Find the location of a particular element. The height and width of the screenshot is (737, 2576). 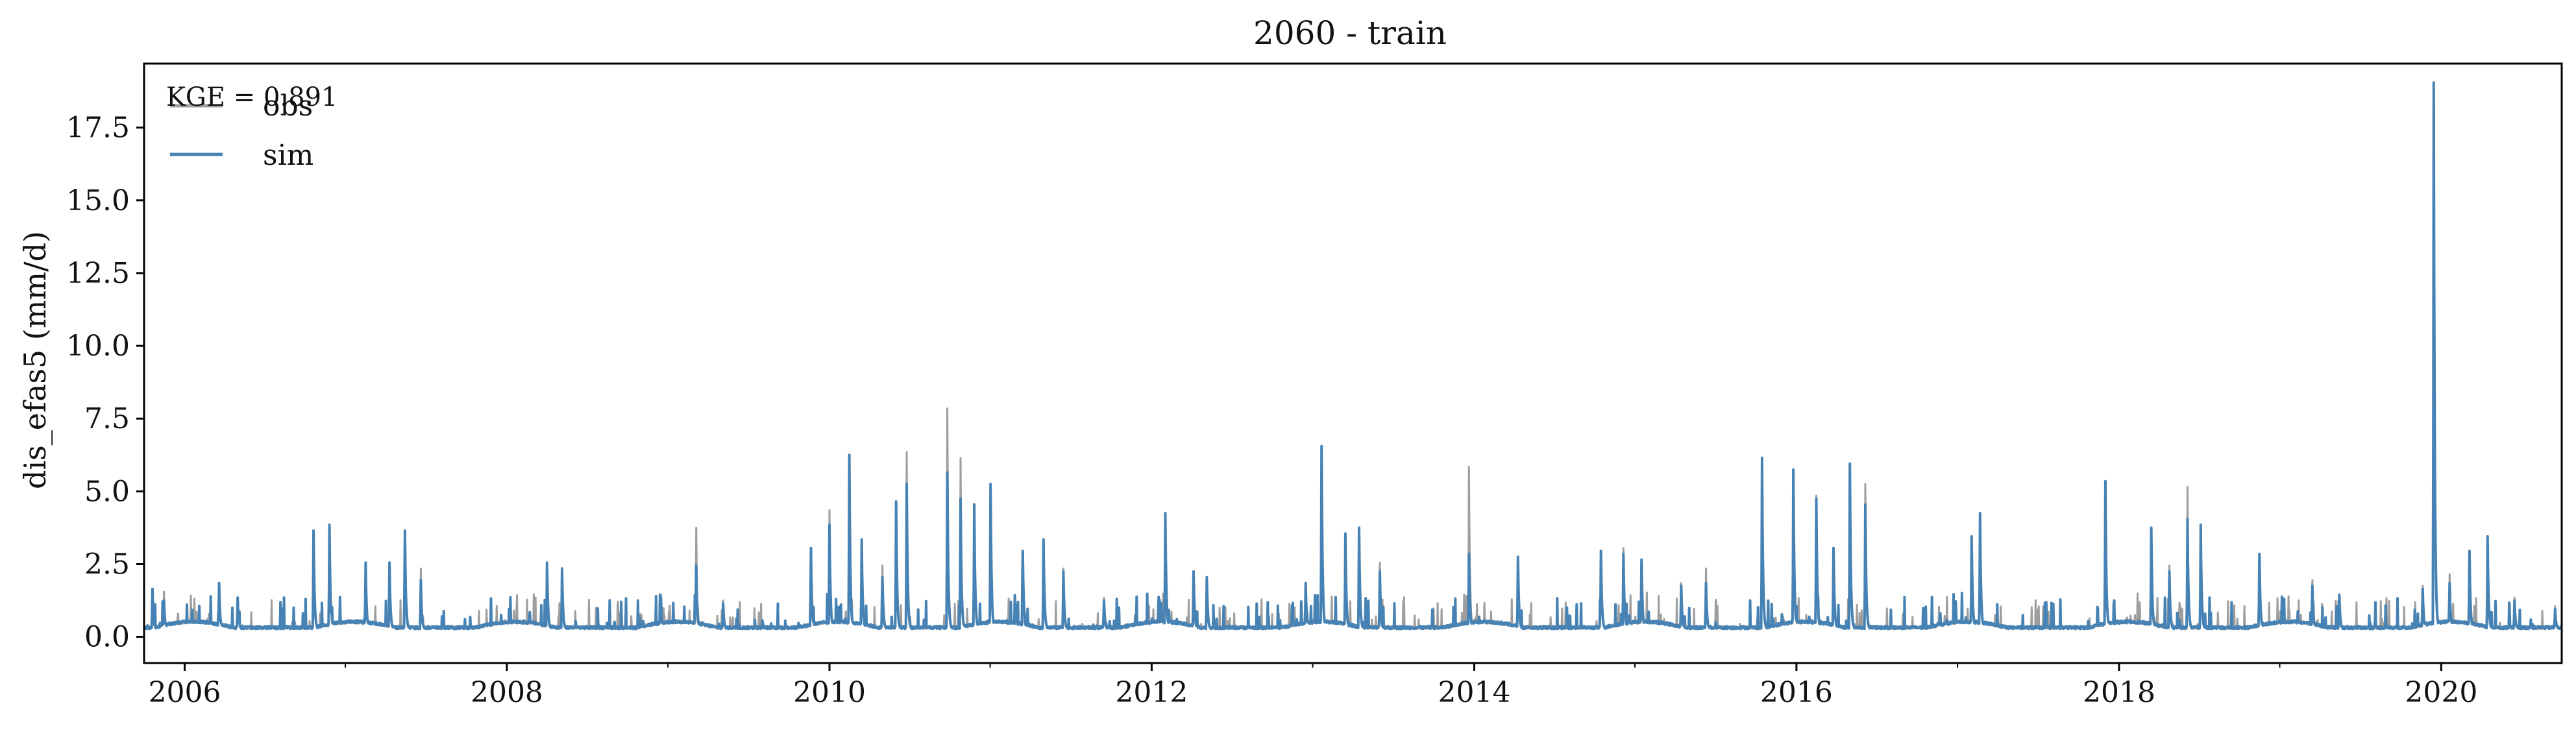

y-tick-label: 15.0 is located at coordinates (98, 201).